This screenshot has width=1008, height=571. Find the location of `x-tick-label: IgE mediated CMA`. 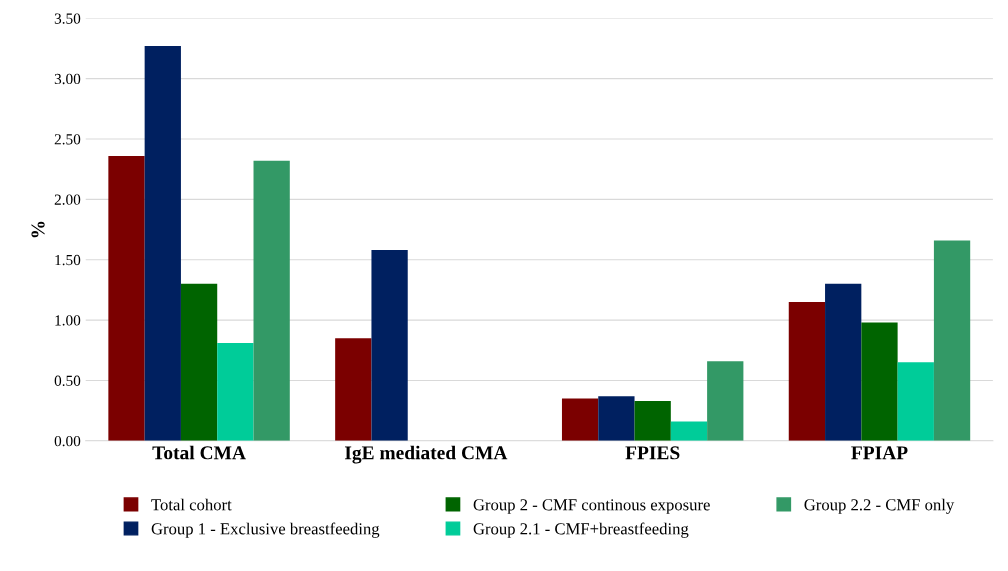

x-tick-label: IgE mediated CMA is located at coordinates (426, 454).